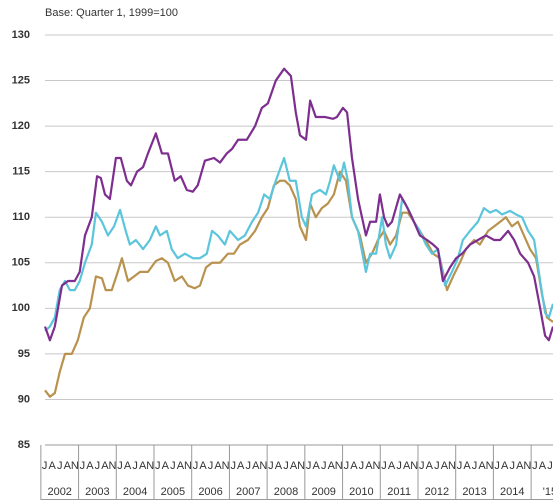 The image size is (553, 500). I want to click on x-tick-label: 2010, so click(361, 492).